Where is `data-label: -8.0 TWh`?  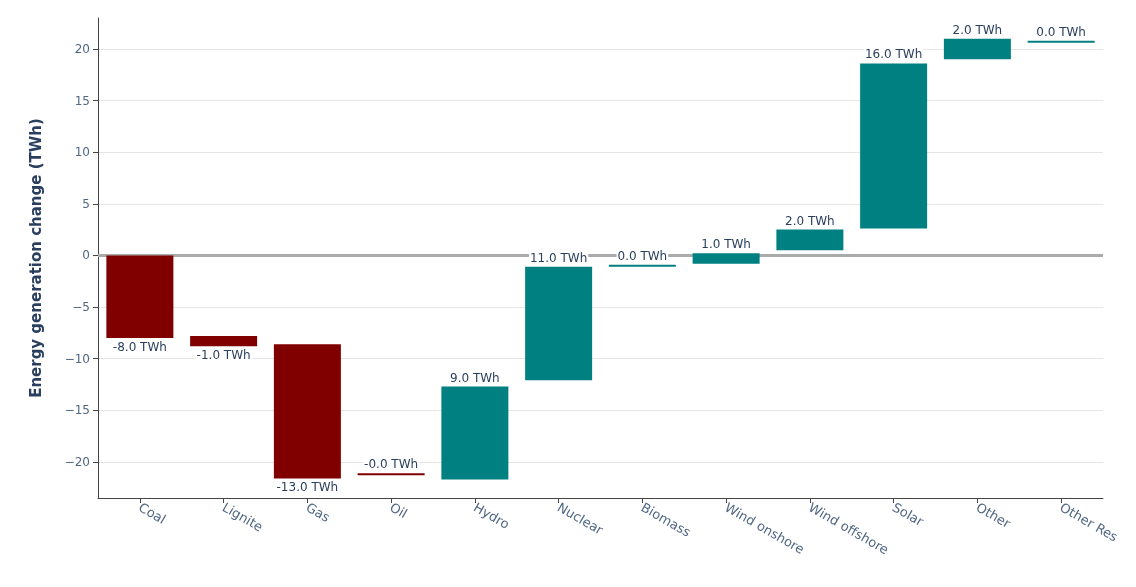
data-label: -8.0 TWh is located at coordinates (139, 347).